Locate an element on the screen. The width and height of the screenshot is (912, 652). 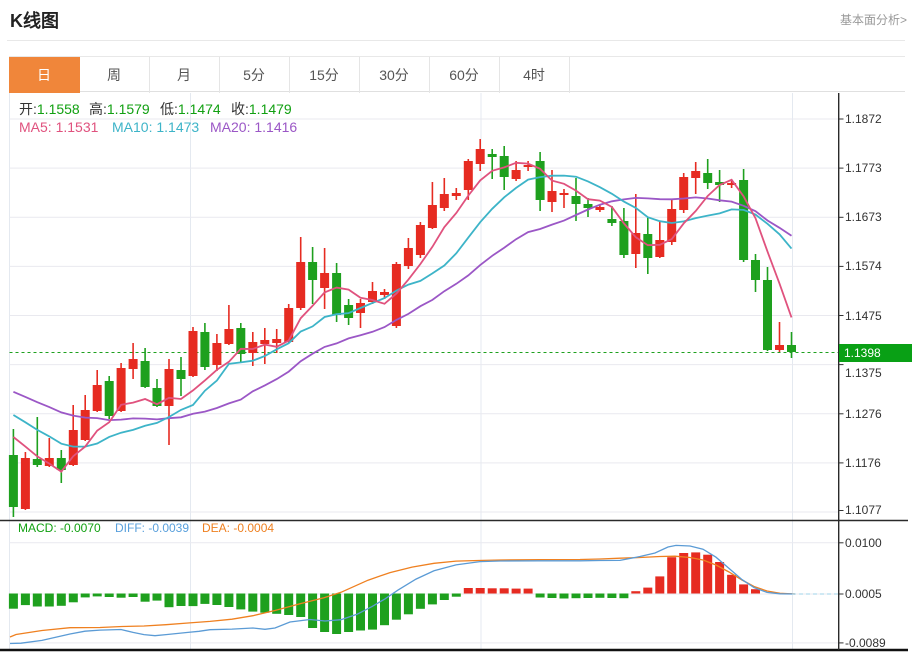
svg-text: 1.1574 is located at coordinates (863, 266).